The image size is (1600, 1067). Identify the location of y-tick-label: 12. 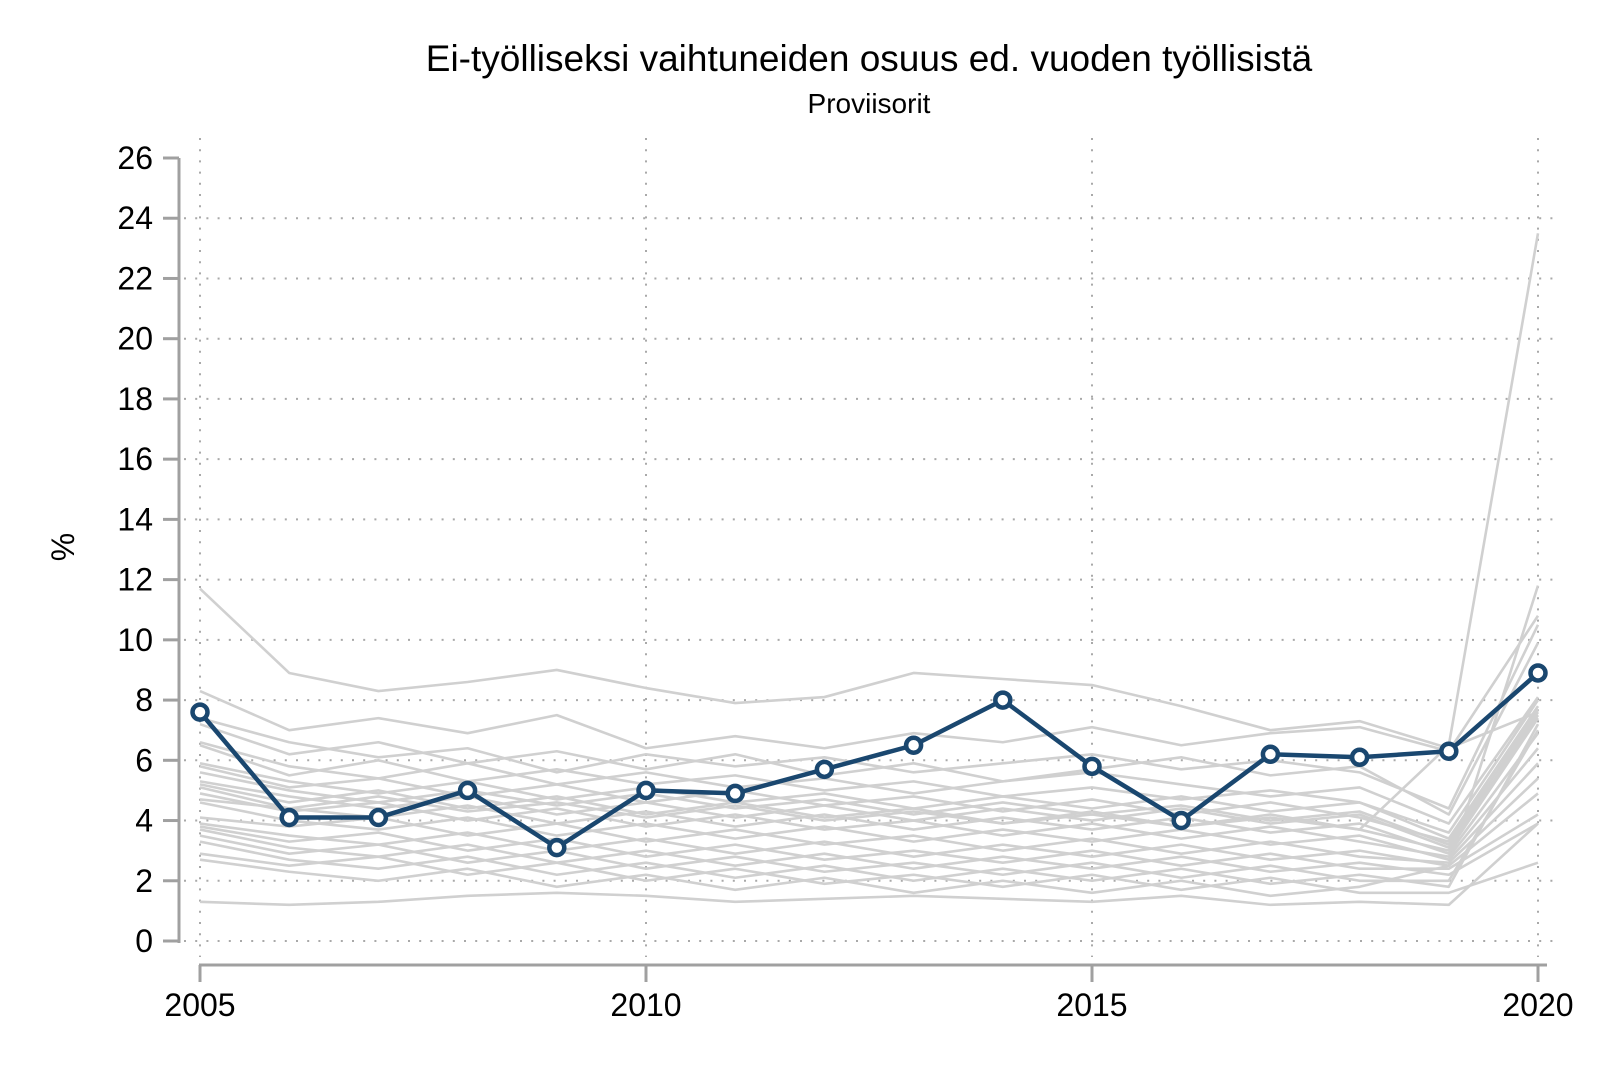
(135, 580).